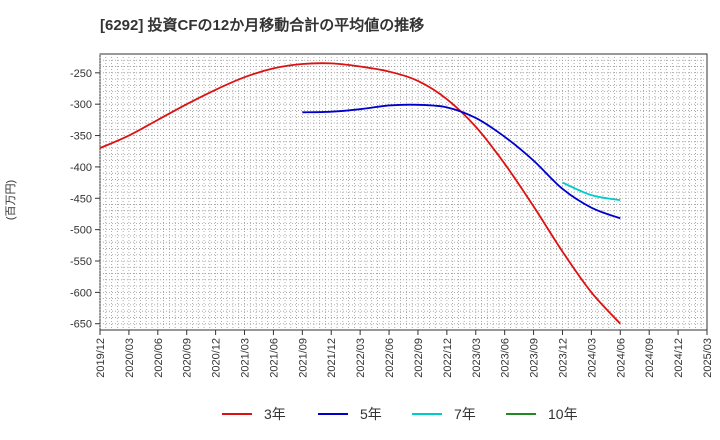 This screenshot has width=720, height=440. I want to click on y-tick-label: -350, so click(81, 137).